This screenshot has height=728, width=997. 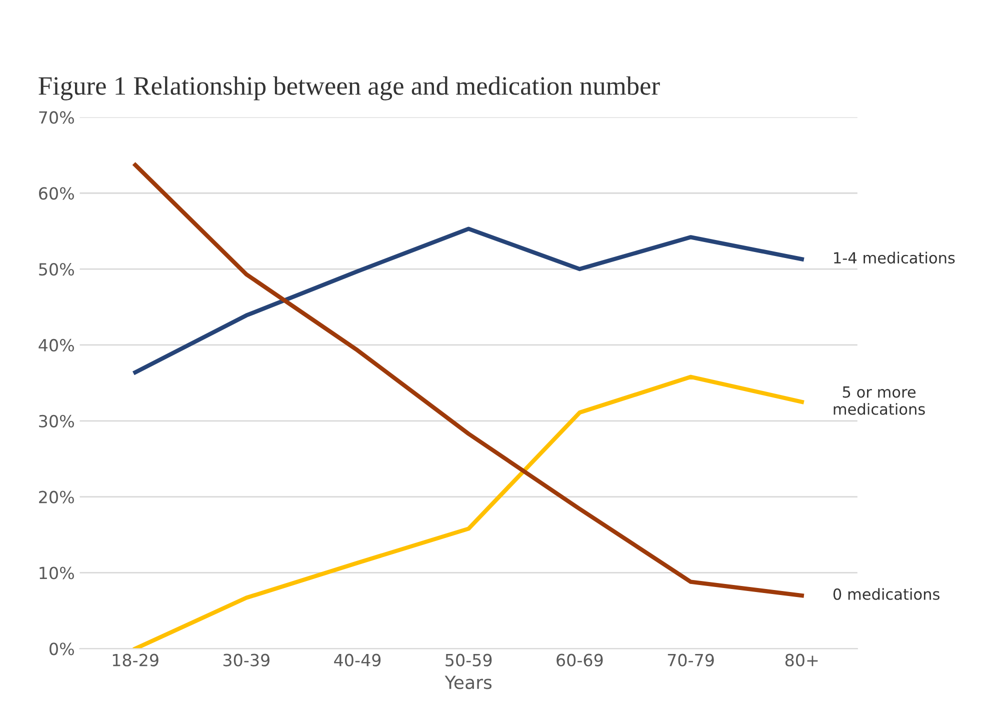 I want to click on y-tick-label: 10%, so click(x=57, y=573).